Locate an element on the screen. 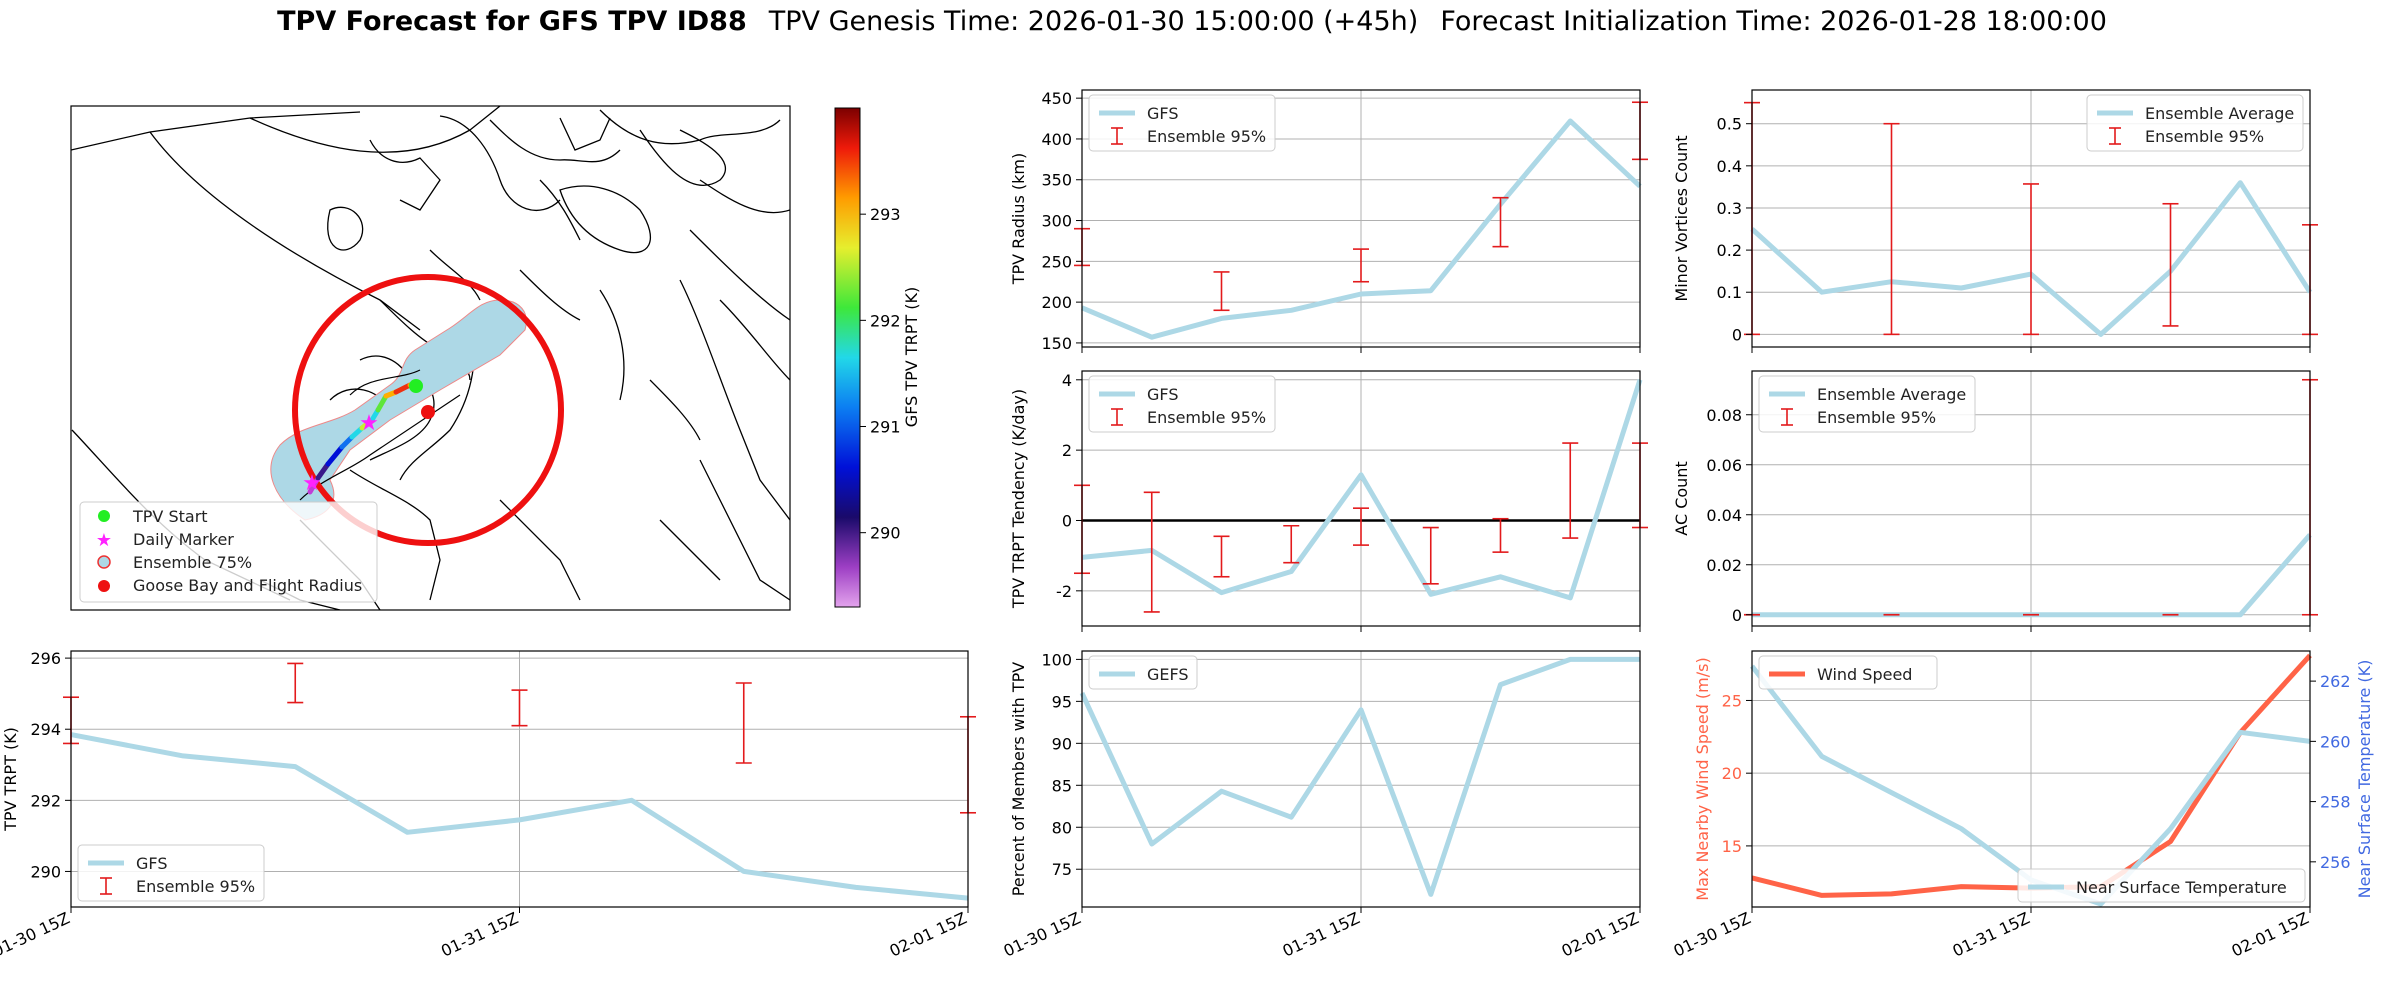  y-tick-label: 0.02 is located at coordinates (1724, 565).